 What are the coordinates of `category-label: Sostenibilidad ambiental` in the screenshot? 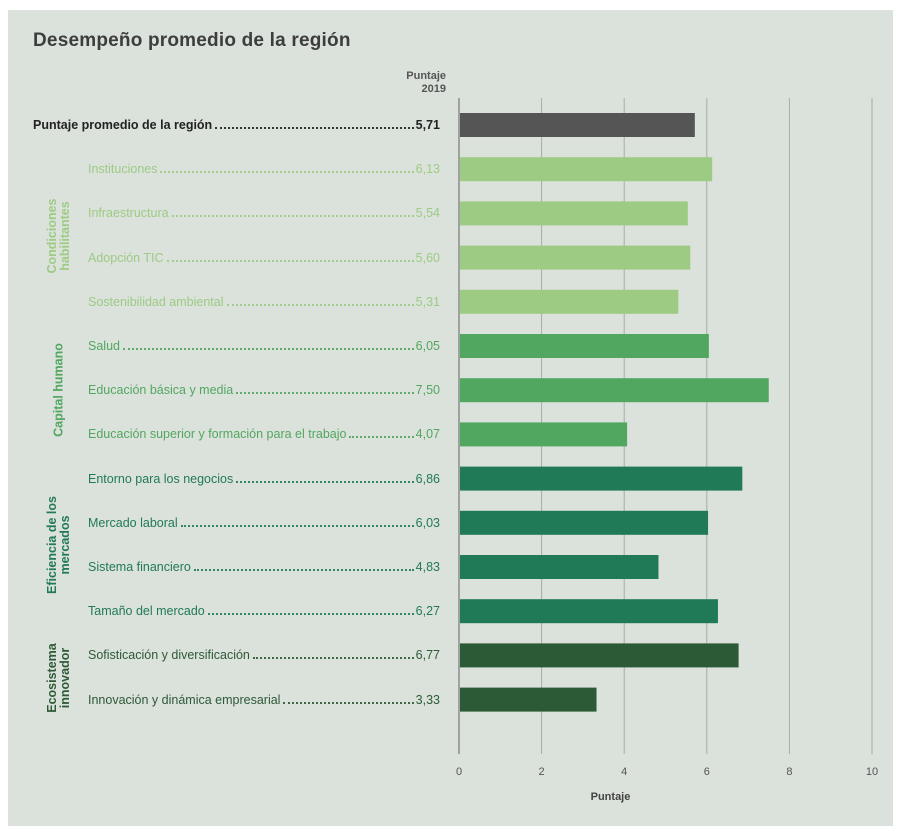 It's located at (156, 301).